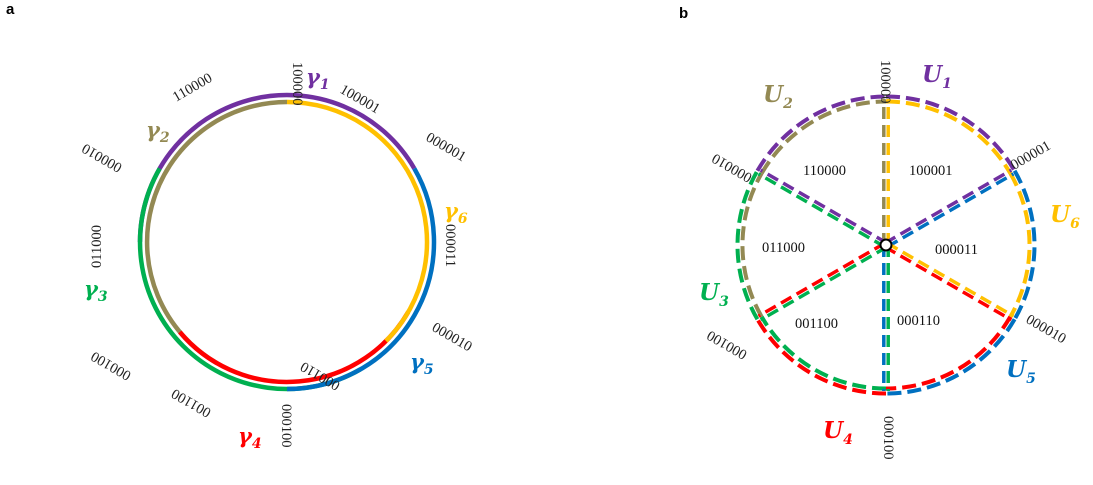 This screenshot has height=485, width=1093. What do you see at coordinates (456, 212) in the screenshot?
I see `gamma-6-label: γ6` at bounding box center [456, 212].